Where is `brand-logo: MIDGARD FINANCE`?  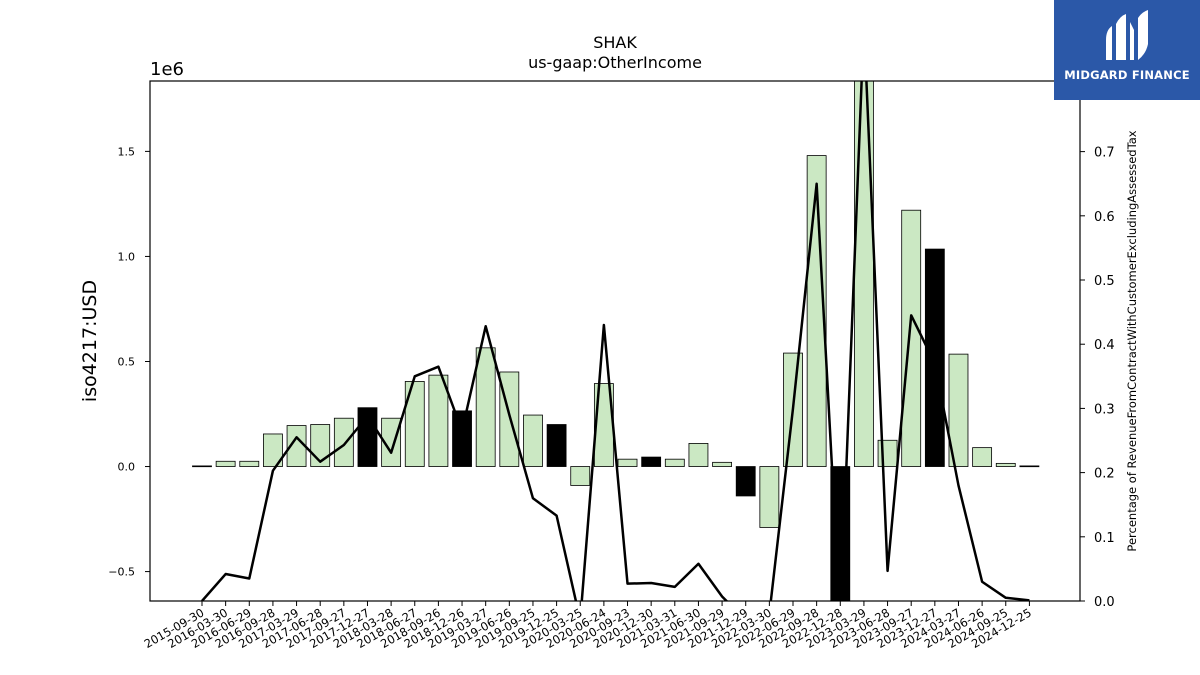 brand-logo: MIDGARD FINANCE is located at coordinates (1127, 50).